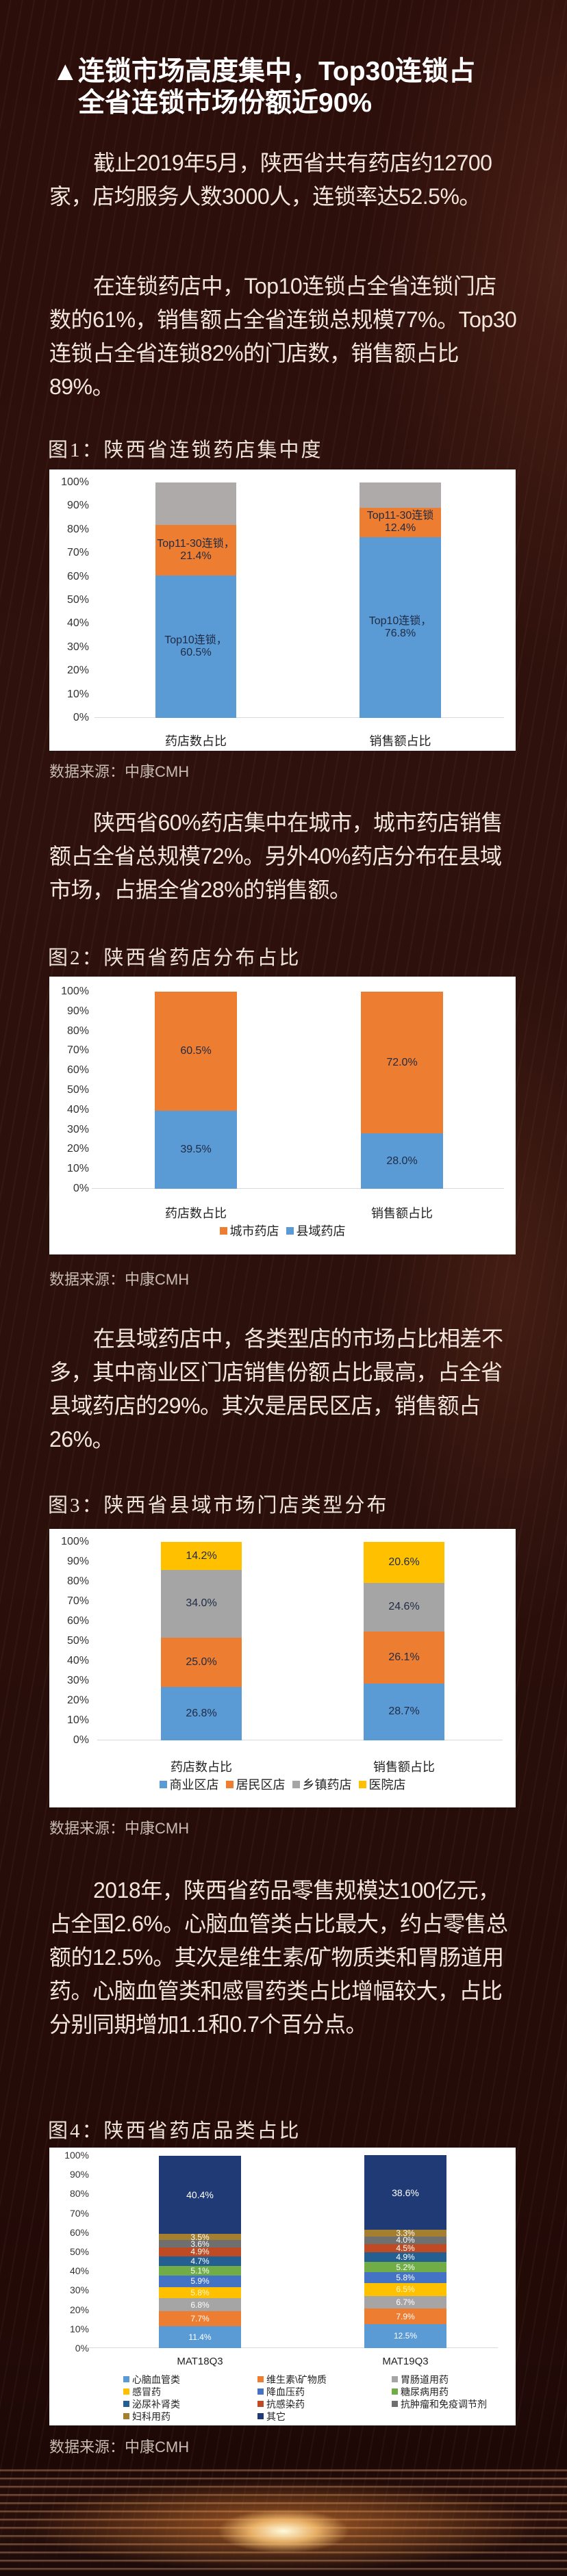 The width and height of the screenshot is (567, 2576). Describe the element at coordinates (196, 1051) in the screenshot. I see `data-label: 60.5%` at that location.